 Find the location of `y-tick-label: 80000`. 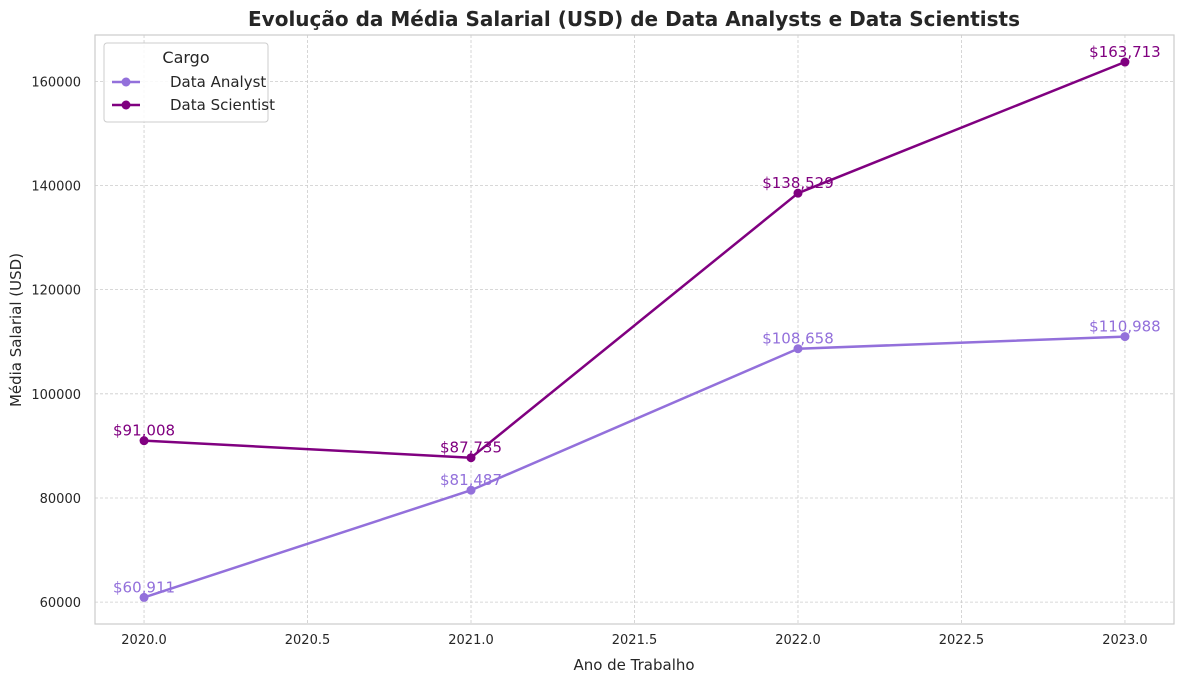

y-tick-label: 80000 is located at coordinates (60, 499).